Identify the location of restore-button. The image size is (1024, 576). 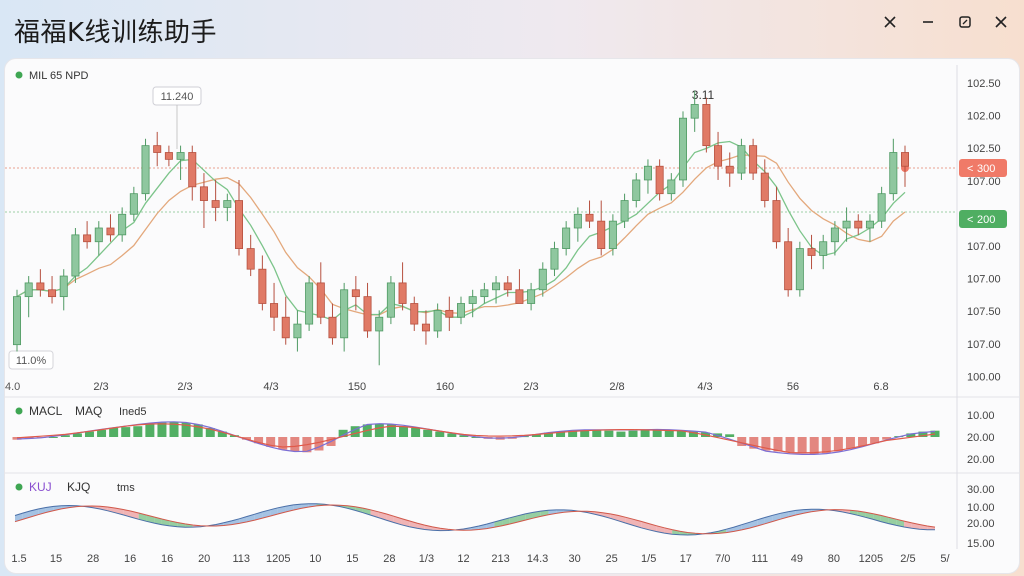
(965, 22).